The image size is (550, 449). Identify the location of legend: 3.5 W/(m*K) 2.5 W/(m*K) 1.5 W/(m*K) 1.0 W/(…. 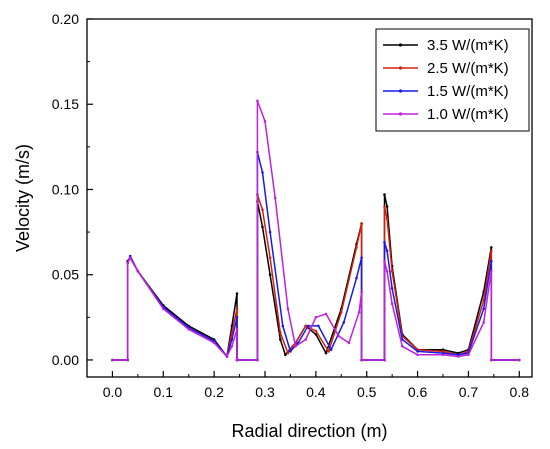
(452, 80).